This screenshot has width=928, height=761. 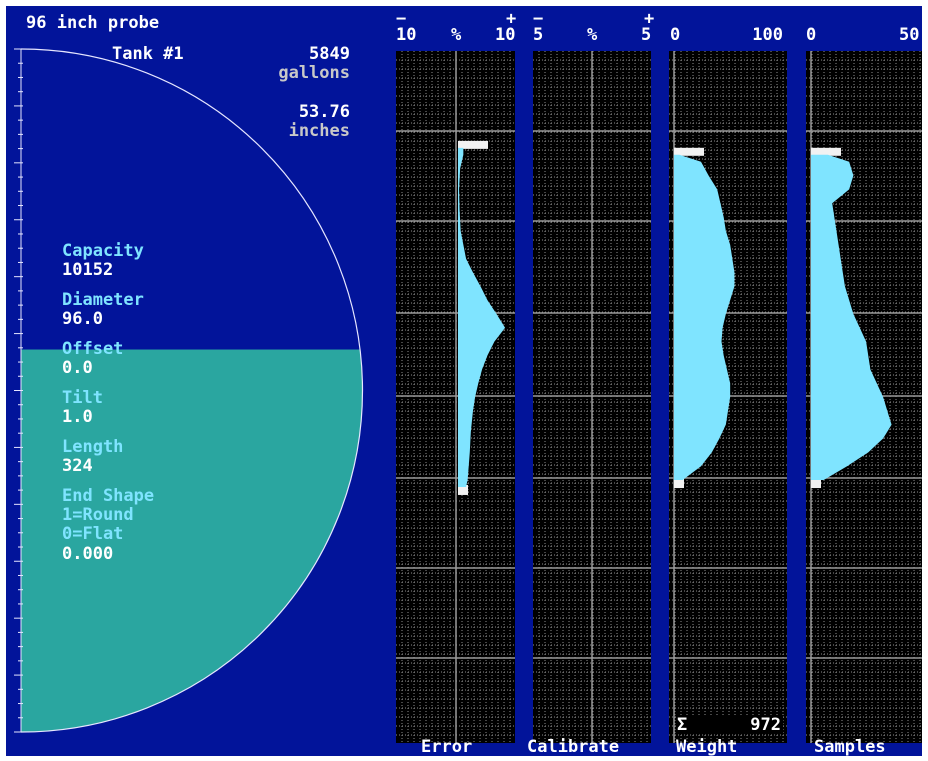 I want to click on volume-value: 5849, so click(x=329, y=54).